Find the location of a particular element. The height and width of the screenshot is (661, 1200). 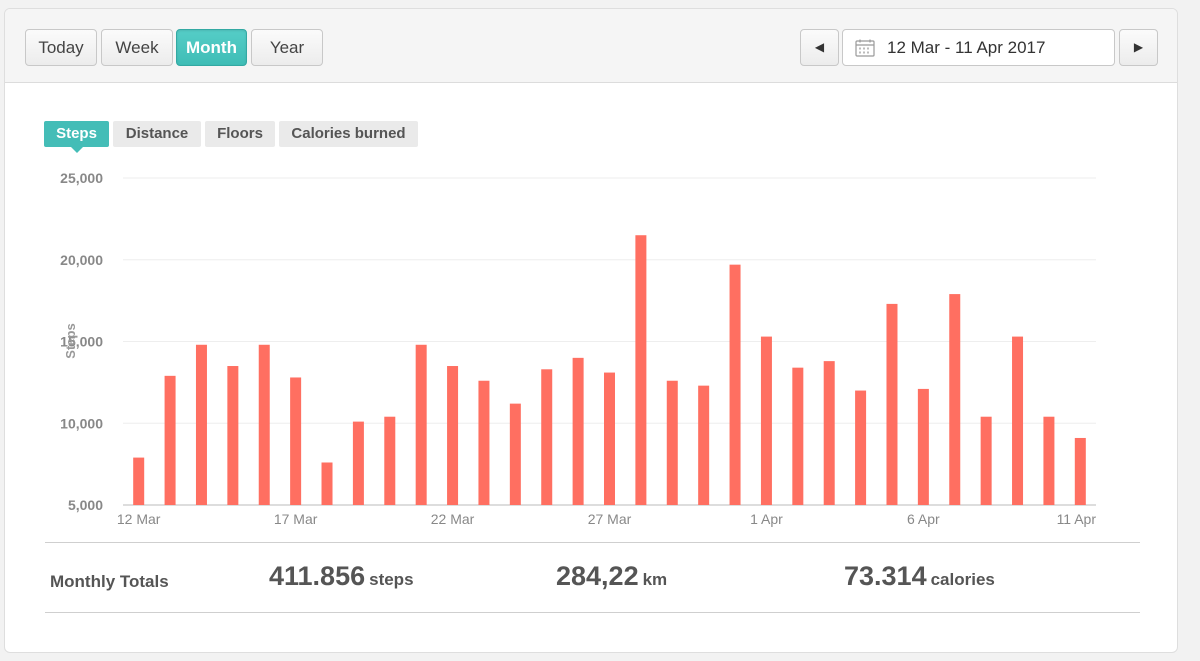

total-steps-value: 411.856 is located at coordinates (317, 576).